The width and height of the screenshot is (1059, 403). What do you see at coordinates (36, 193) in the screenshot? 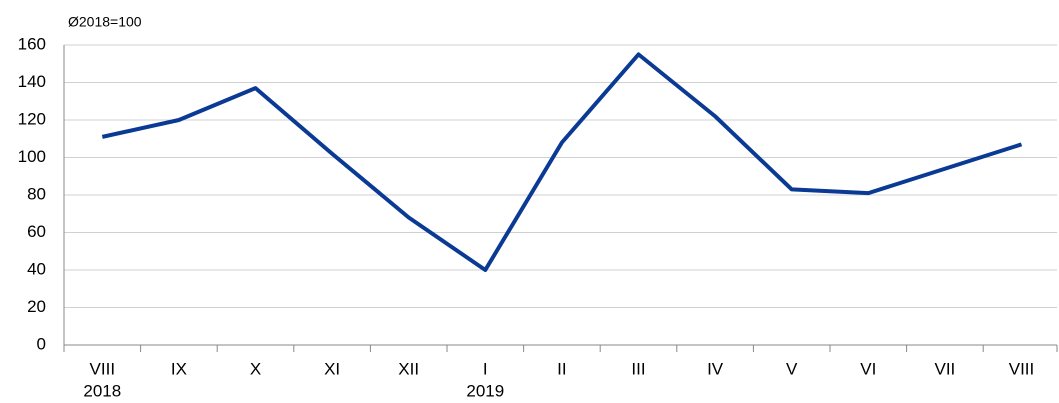
I see `y-tick-label: 80` at bounding box center [36, 193].